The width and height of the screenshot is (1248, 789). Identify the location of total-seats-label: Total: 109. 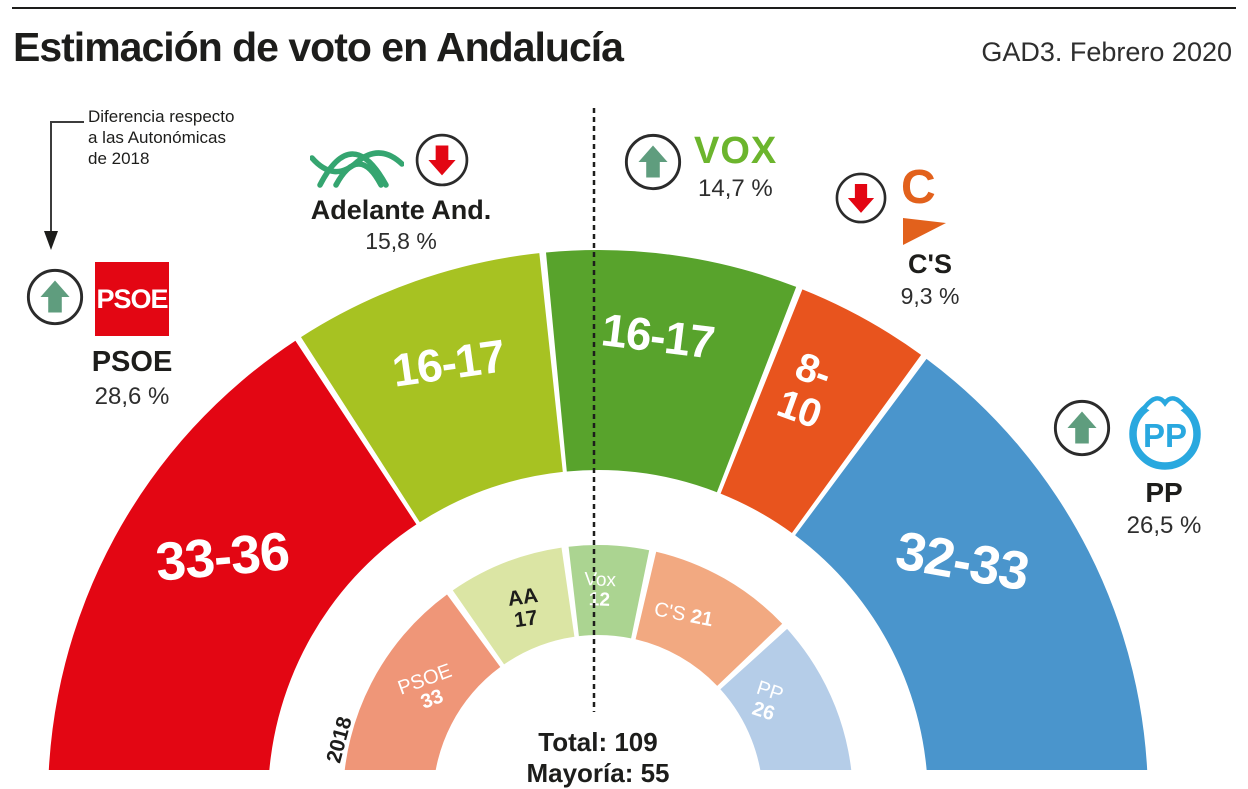
(598, 742).